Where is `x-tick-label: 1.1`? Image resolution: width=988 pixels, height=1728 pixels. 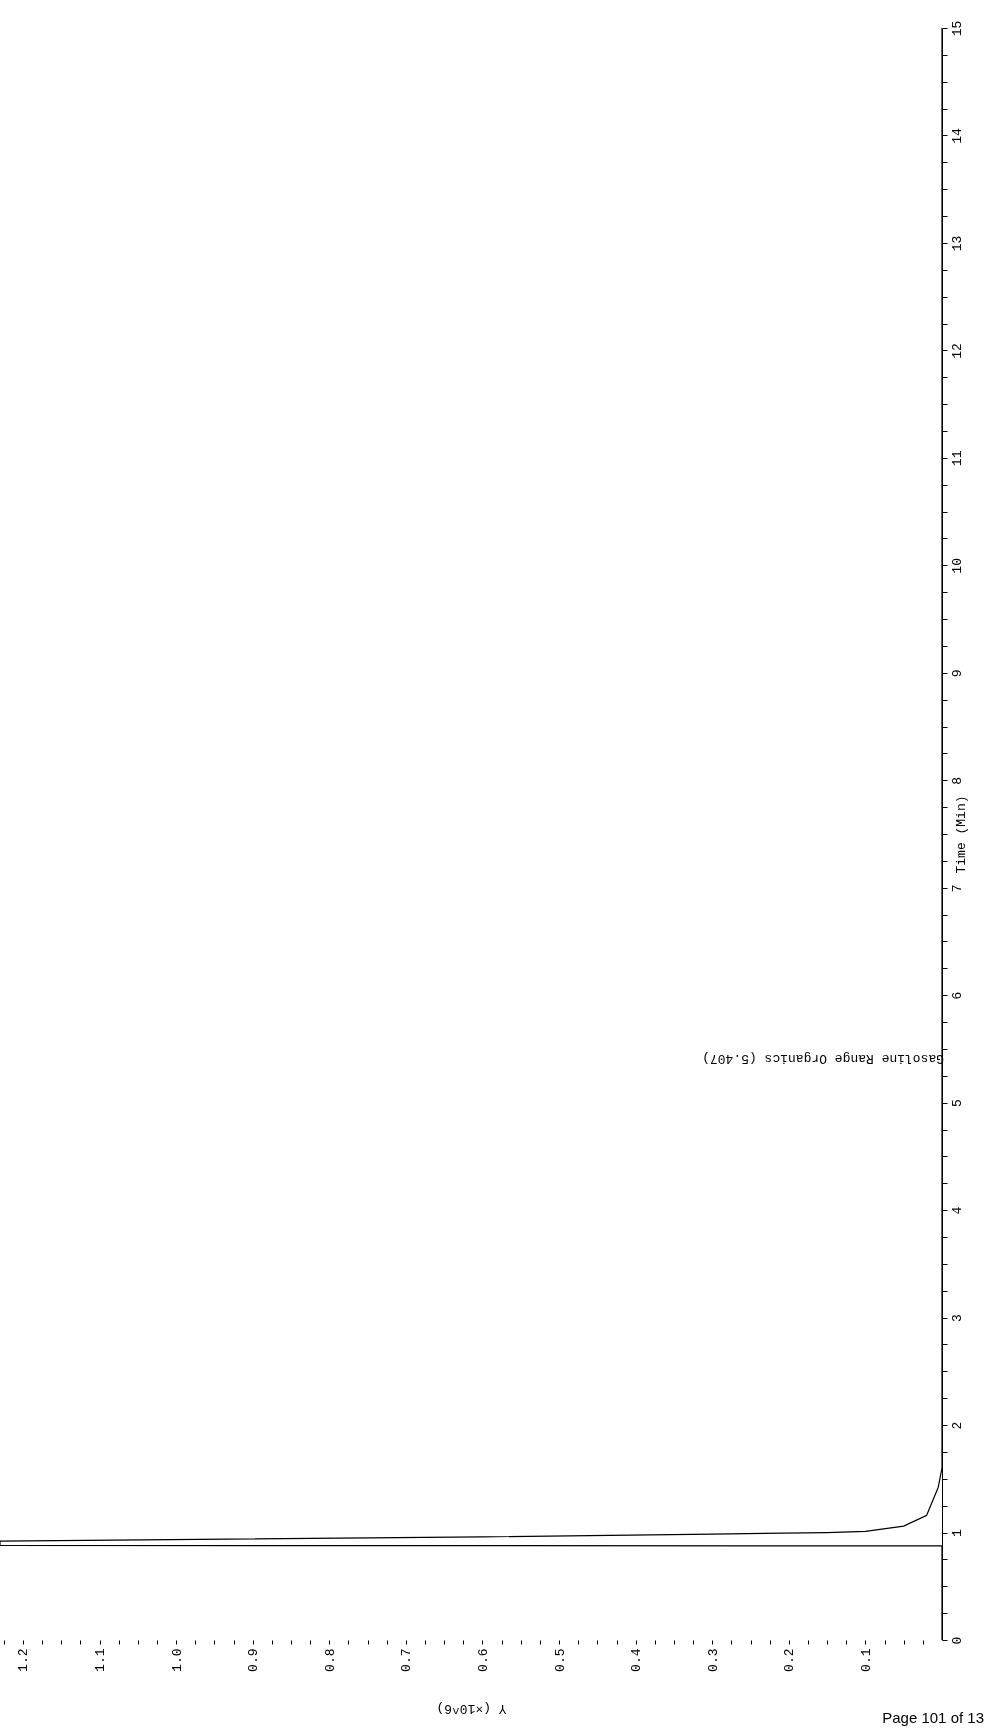
x-tick-label: 1.1 is located at coordinates (101, 1660).